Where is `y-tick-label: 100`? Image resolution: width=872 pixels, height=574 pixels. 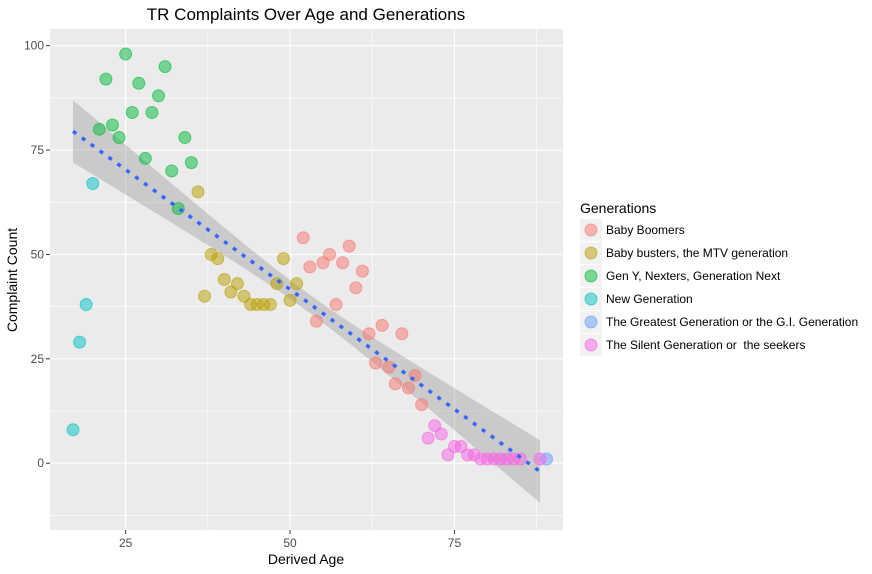 y-tick-label: 100 is located at coordinates (34, 46).